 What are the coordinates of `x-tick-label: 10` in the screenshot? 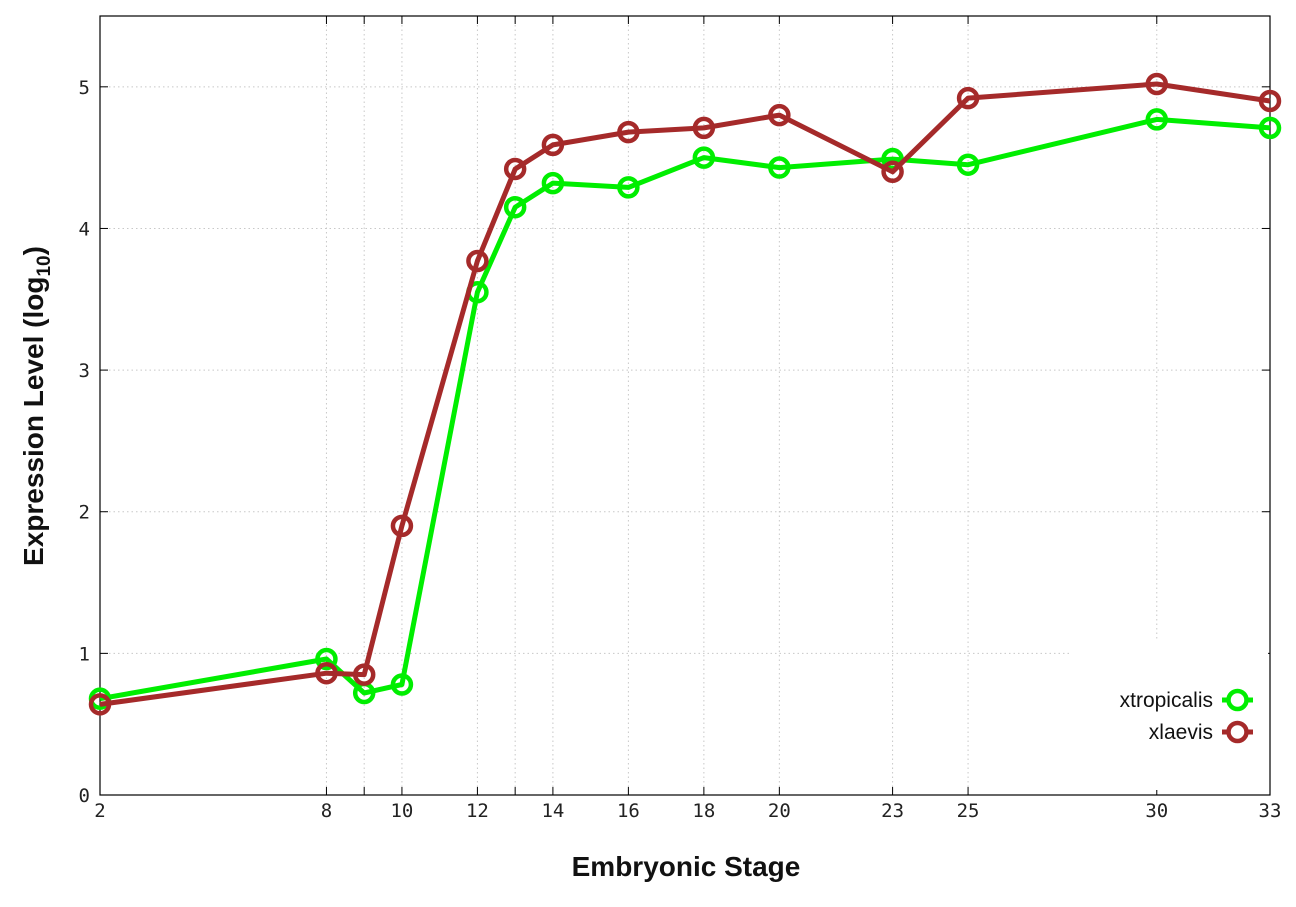 It's located at (401, 811).